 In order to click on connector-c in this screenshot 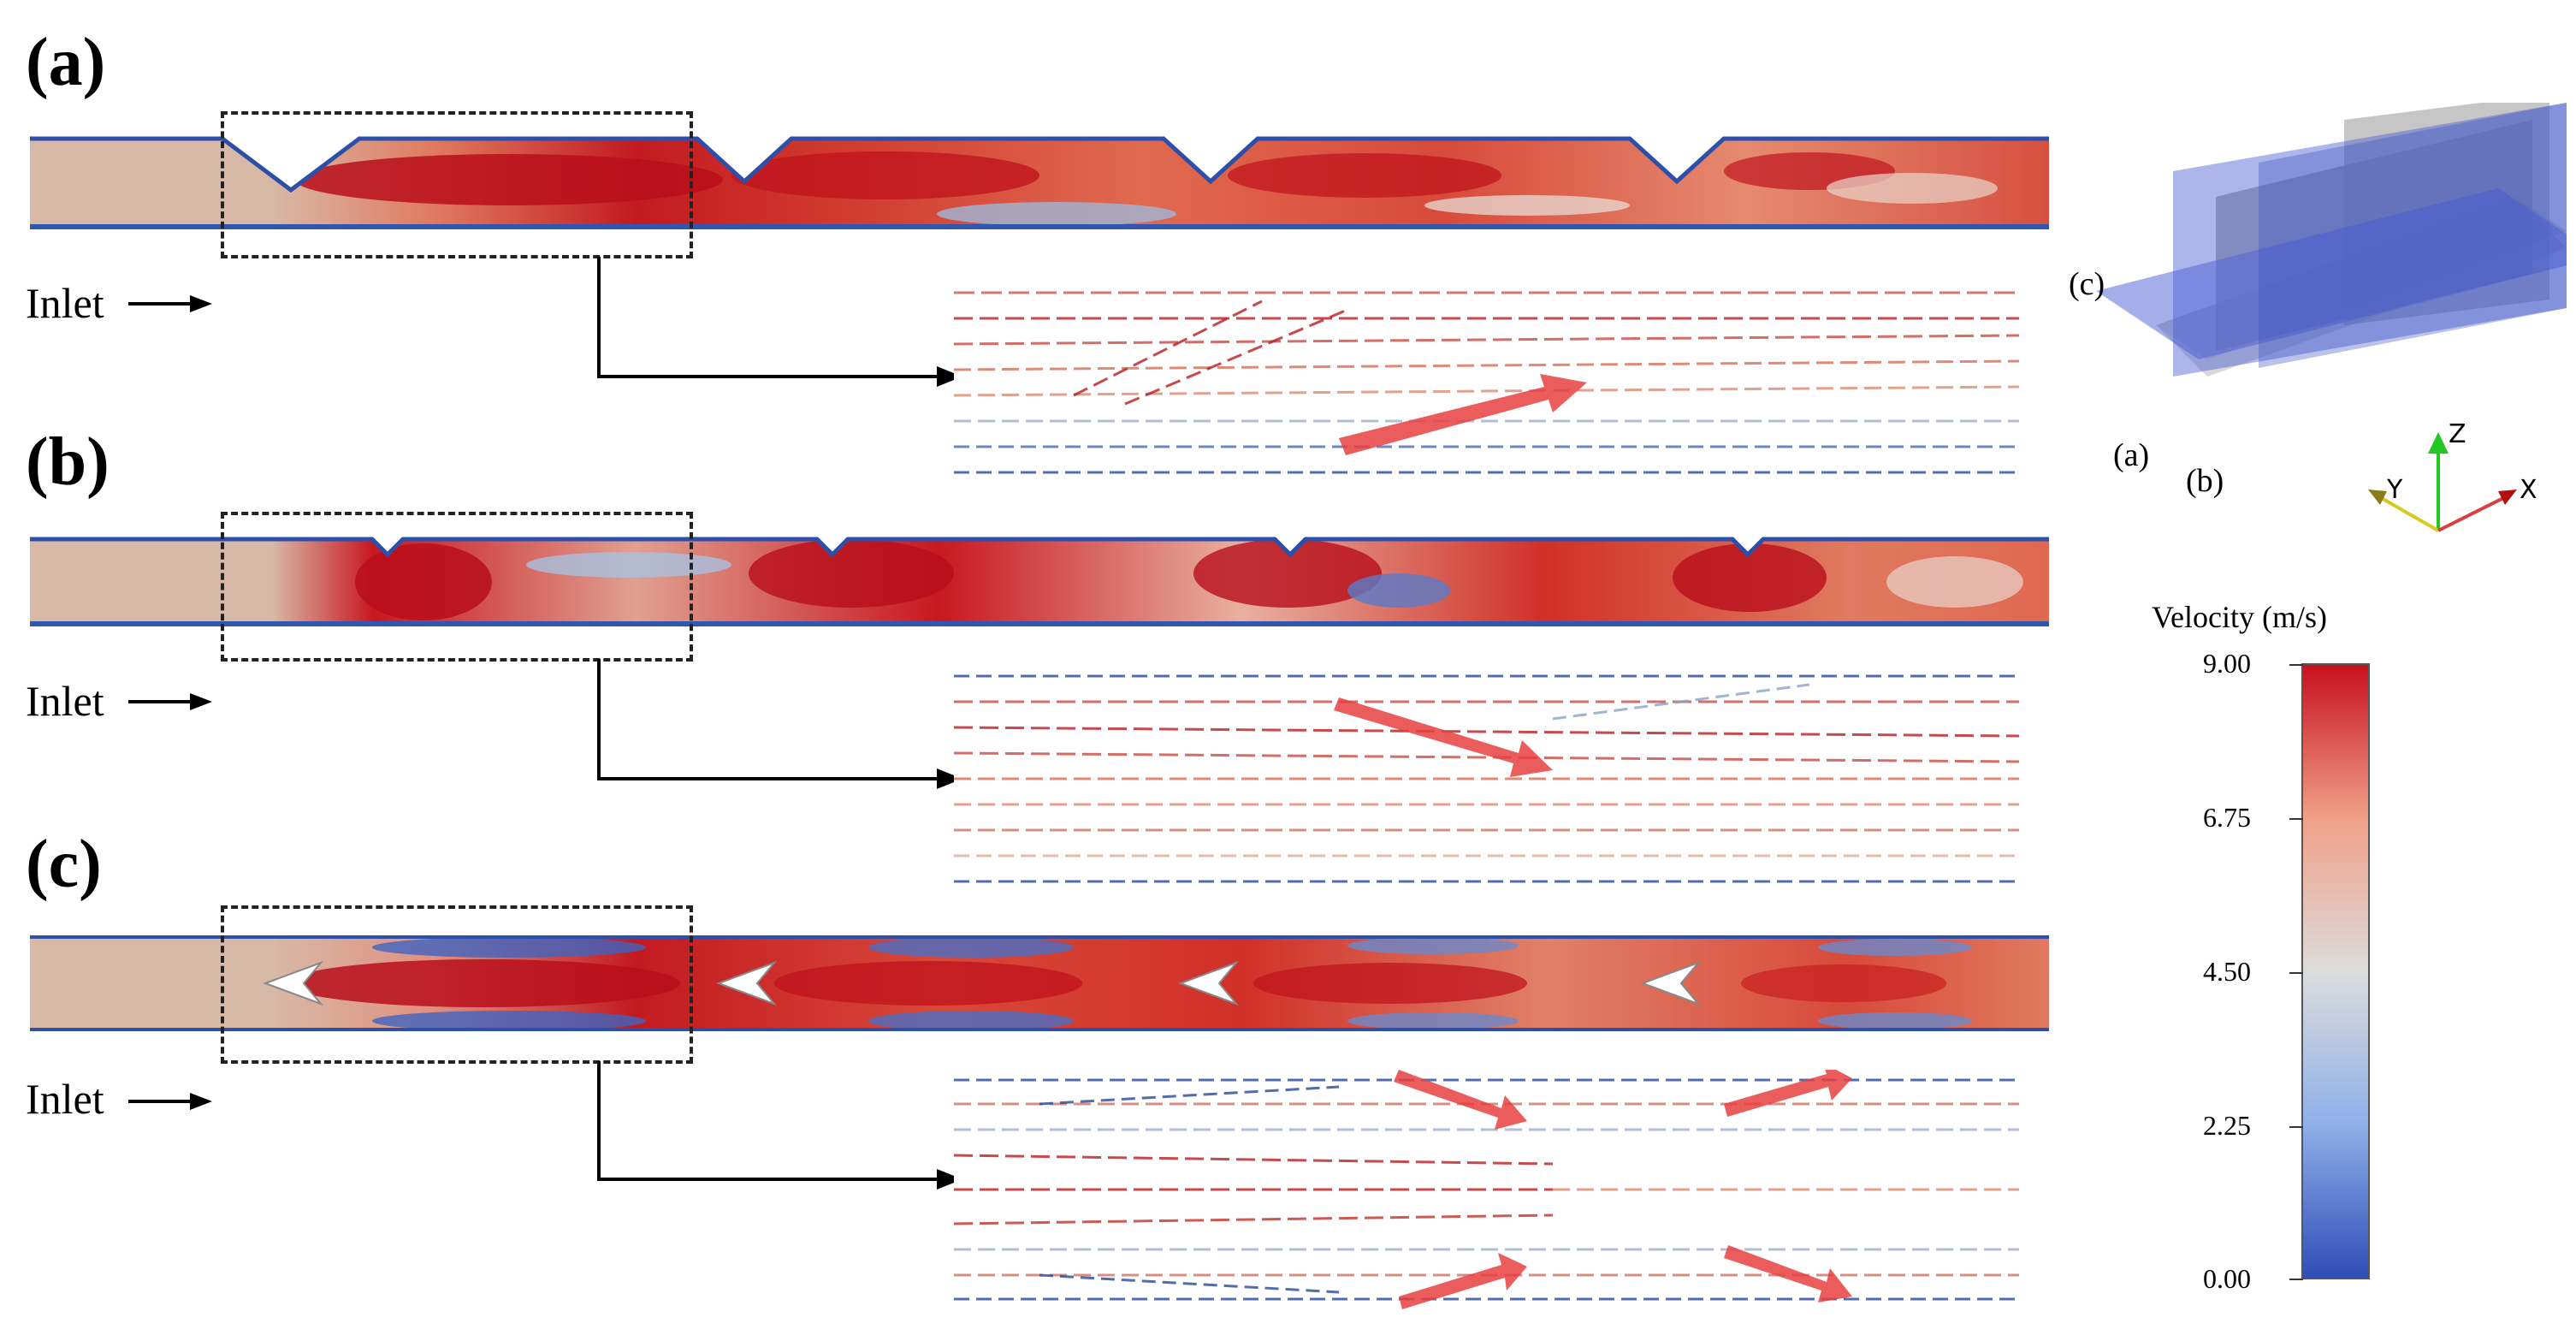, I will do `click(779, 1125)`.